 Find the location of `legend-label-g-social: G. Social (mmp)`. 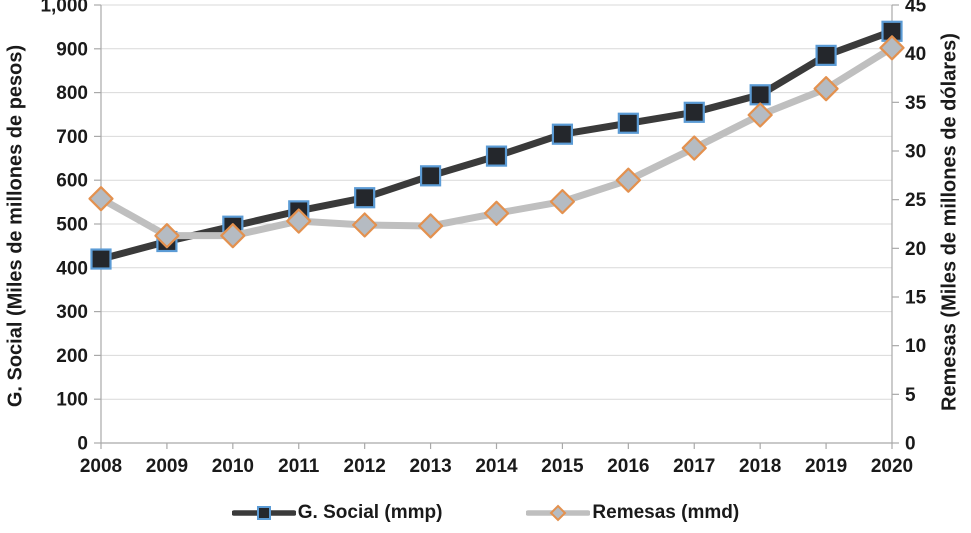

legend-label-g-social: G. Social (mmp) is located at coordinates (370, 512).